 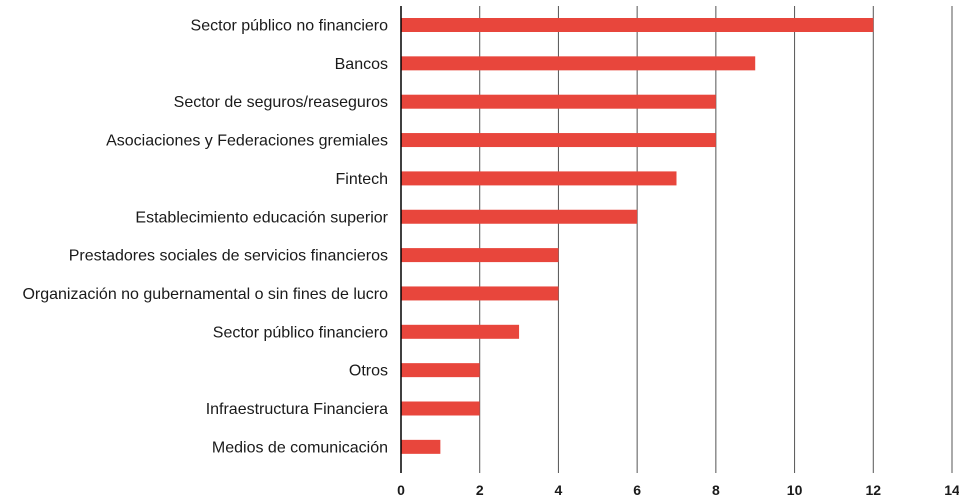 What do you see at coordinates (247, 141) in the screenshot?
I see `category-label: Asociaciones y Federaciones gremiales` at bounding box center [247, 141].